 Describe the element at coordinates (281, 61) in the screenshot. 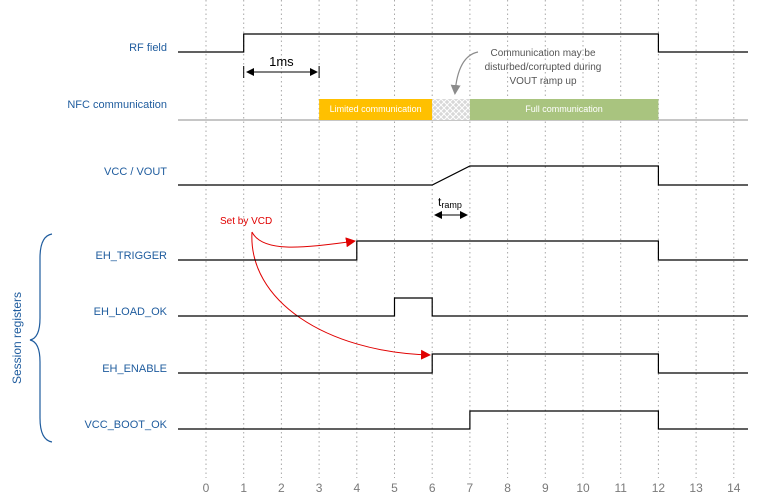

I see `one-ms-label: 1ms` at that location.